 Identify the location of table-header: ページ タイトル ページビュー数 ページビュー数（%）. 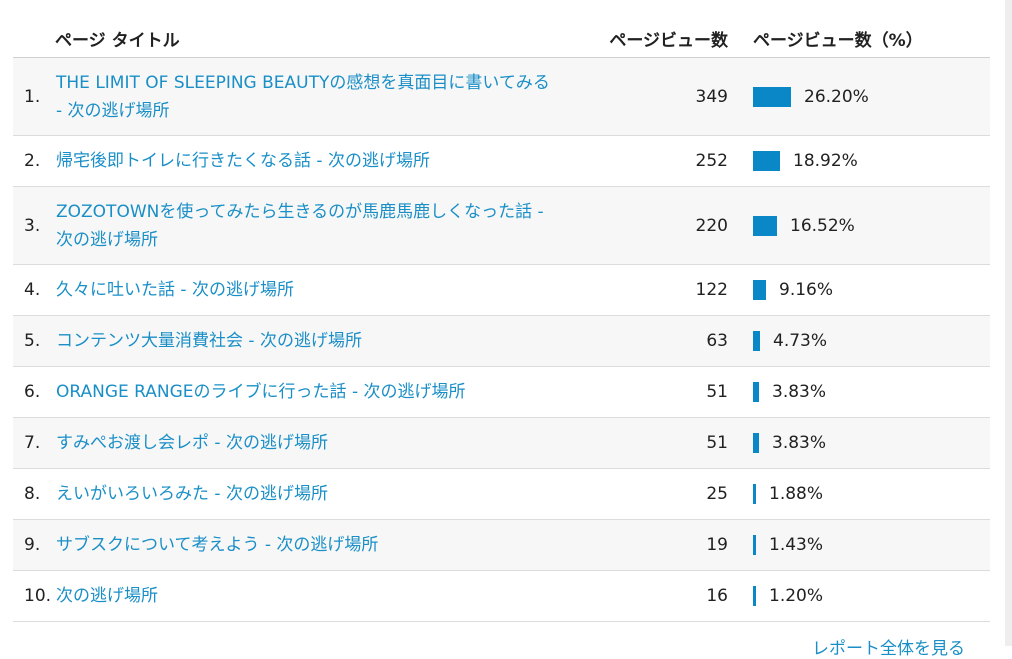
(501, 29).